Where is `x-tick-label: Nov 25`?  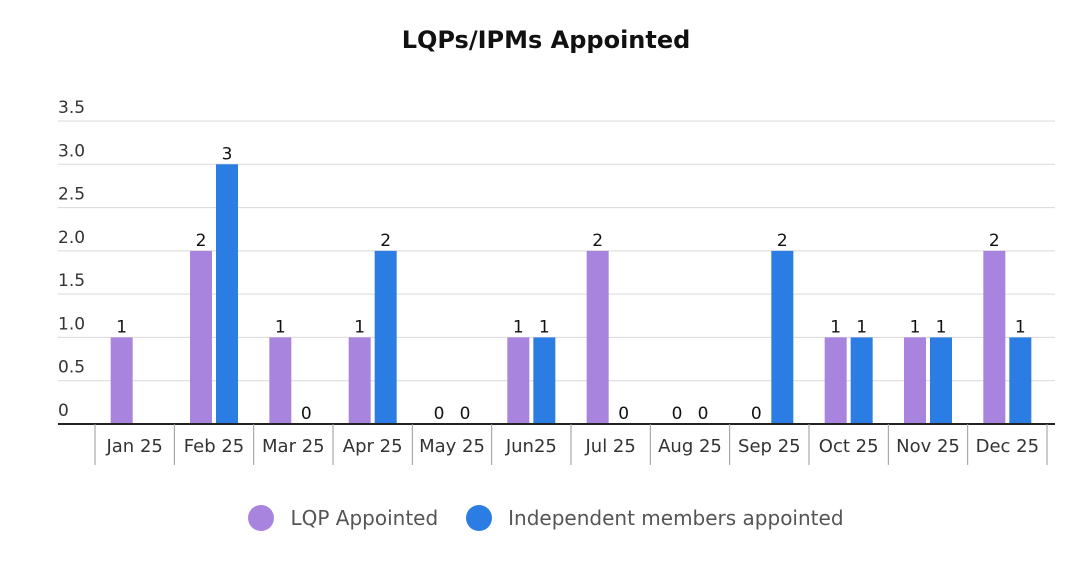 x-tick-label: Nov 25 is located at coordinates (928, 446).